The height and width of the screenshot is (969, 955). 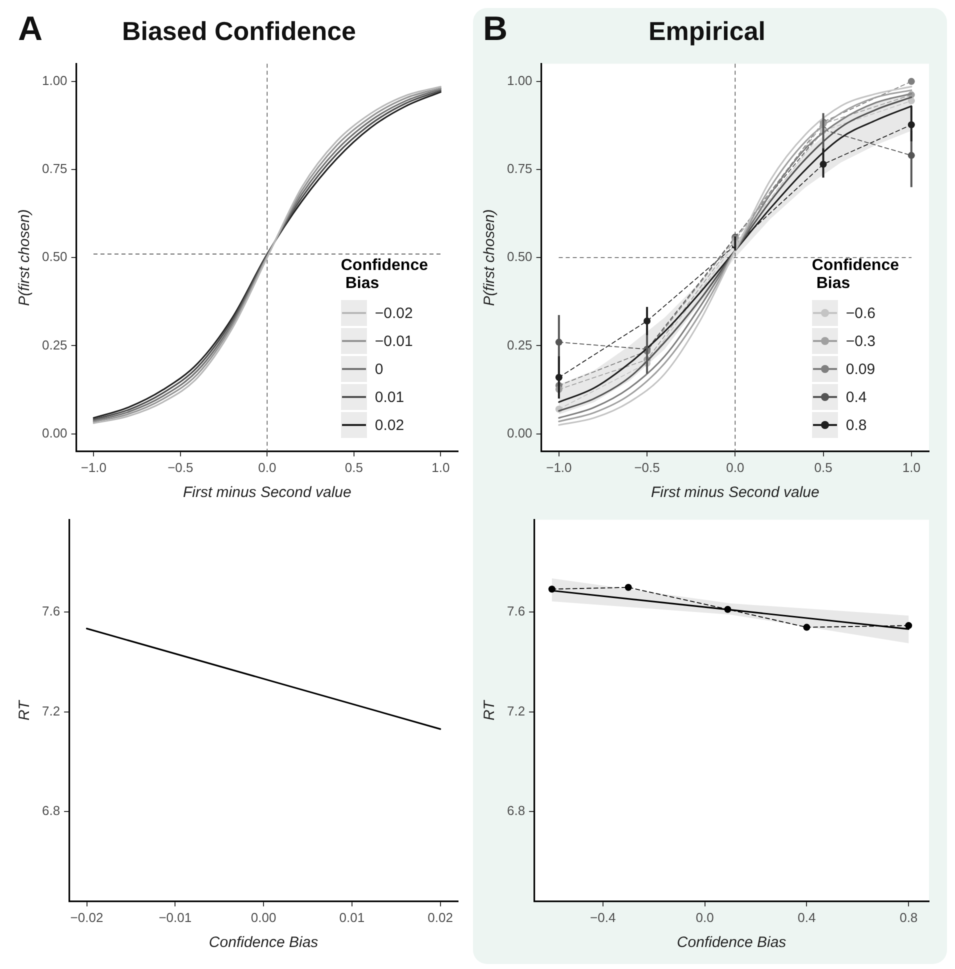 I want to click on x-tick-label: 0.8, so click(x=909, y=917).